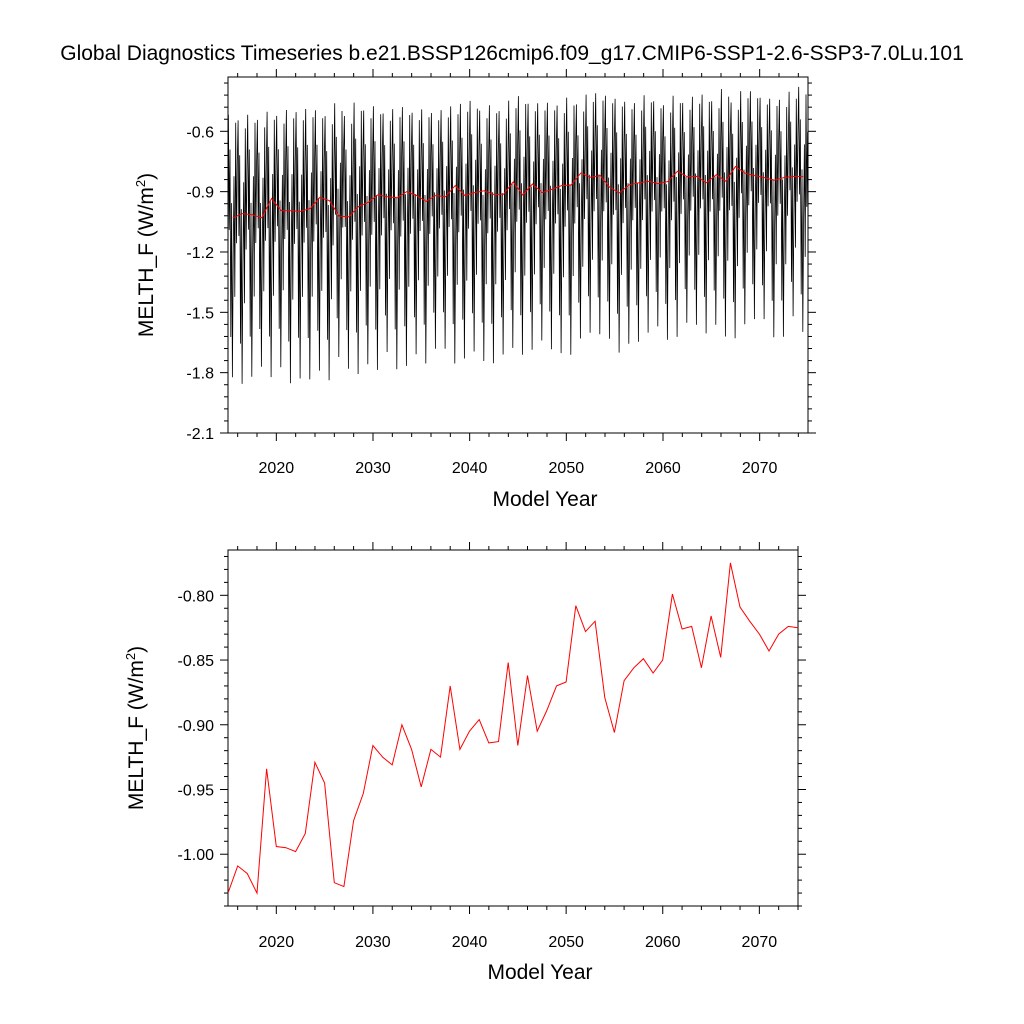 This screenshot has height=1024, width=1024. Describe the element at coordinates (196, 855) in the screenshot. I see `y-tick-label: -1.00` at that location.